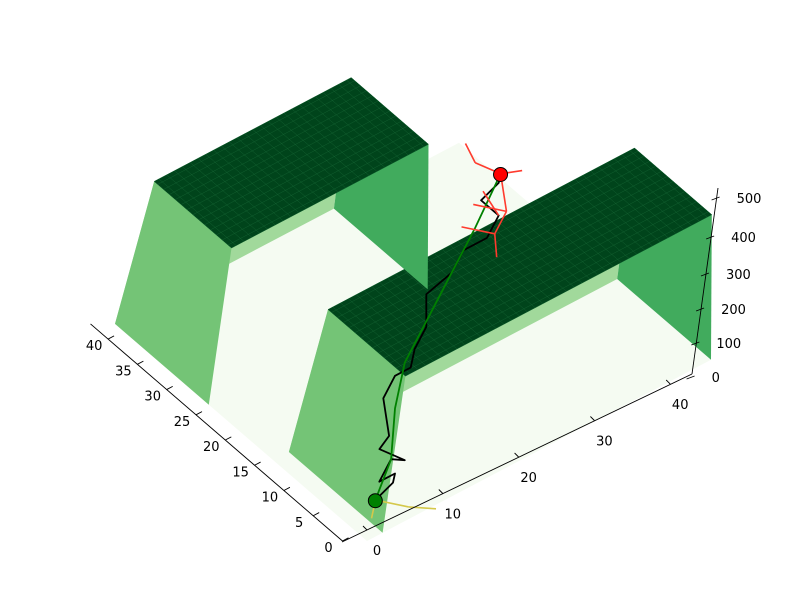 This screenshot has width=804, height=613. What do you see at coordinates (453, 515) in the screenshot?
I see `x-tick-label-10: 10` at bounding box center [453, 515].